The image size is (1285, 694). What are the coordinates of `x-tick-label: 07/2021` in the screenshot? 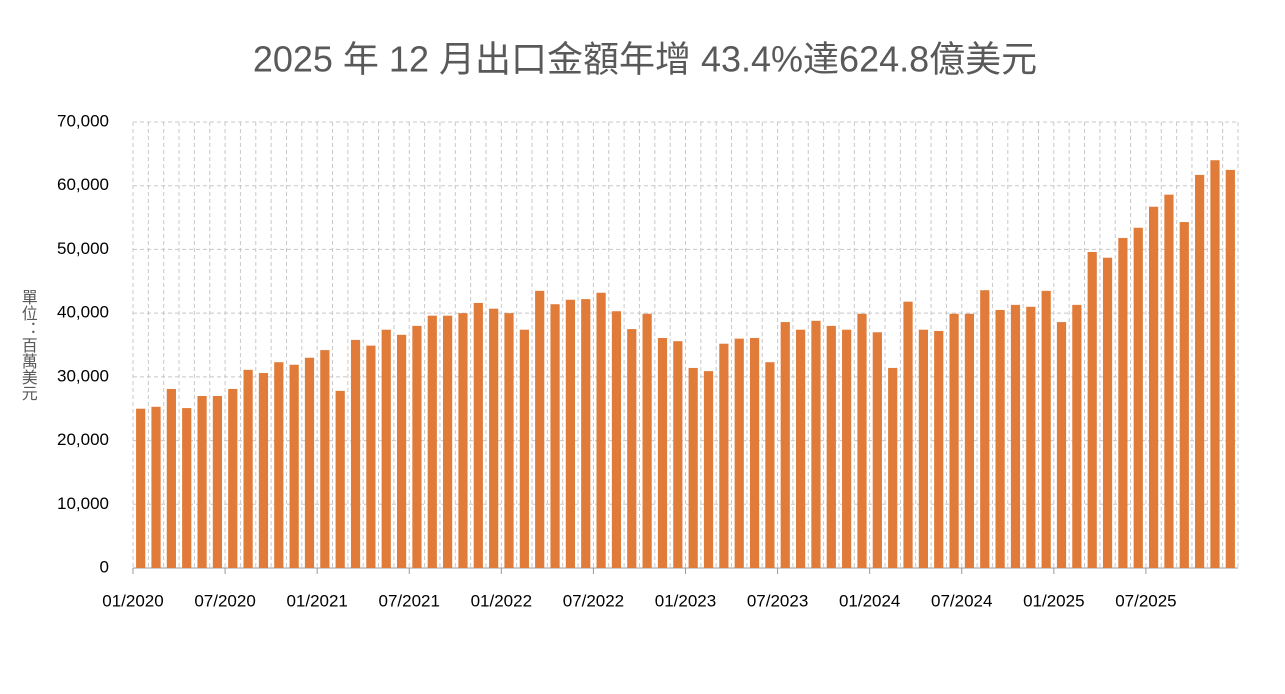 It's located at (409, 600).